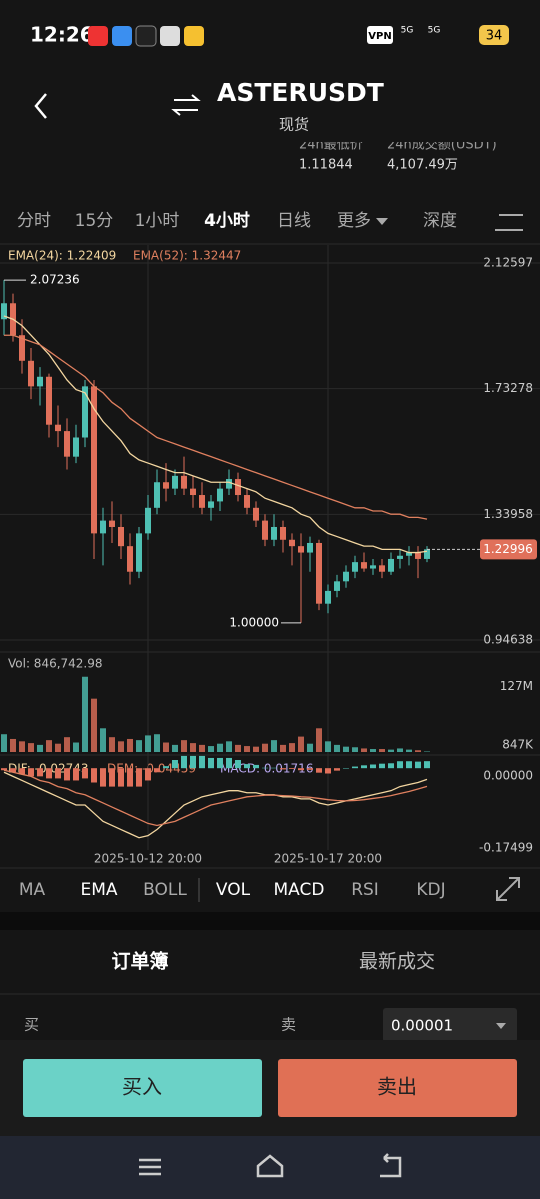 The width and height of the screenshot is (540, 1199). What do you see at coordinates (270, 1166) in the screenshot?
I see `nav-home` at bounding box center [270, 1166].